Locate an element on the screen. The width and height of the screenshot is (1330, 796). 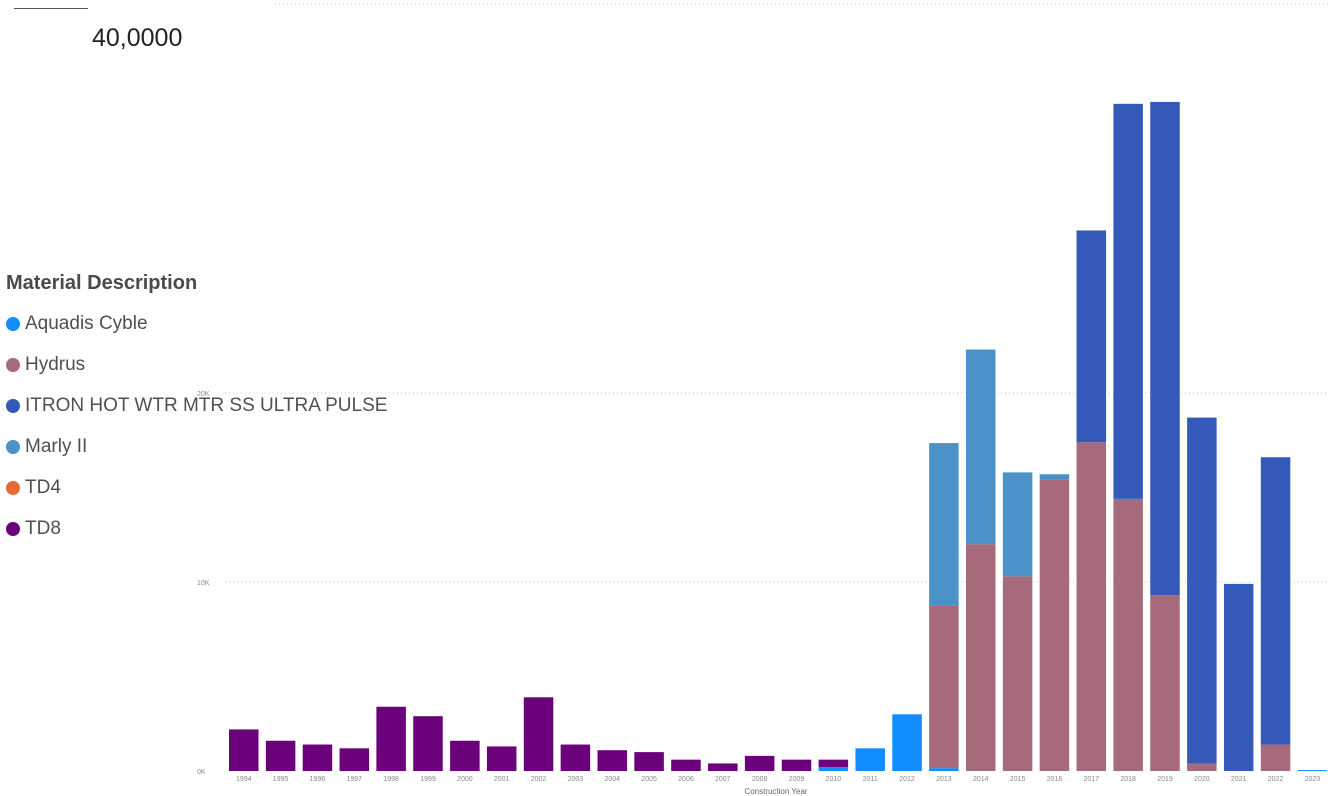
bar-segment-2005-td8 is located at coordinates (649, 761).